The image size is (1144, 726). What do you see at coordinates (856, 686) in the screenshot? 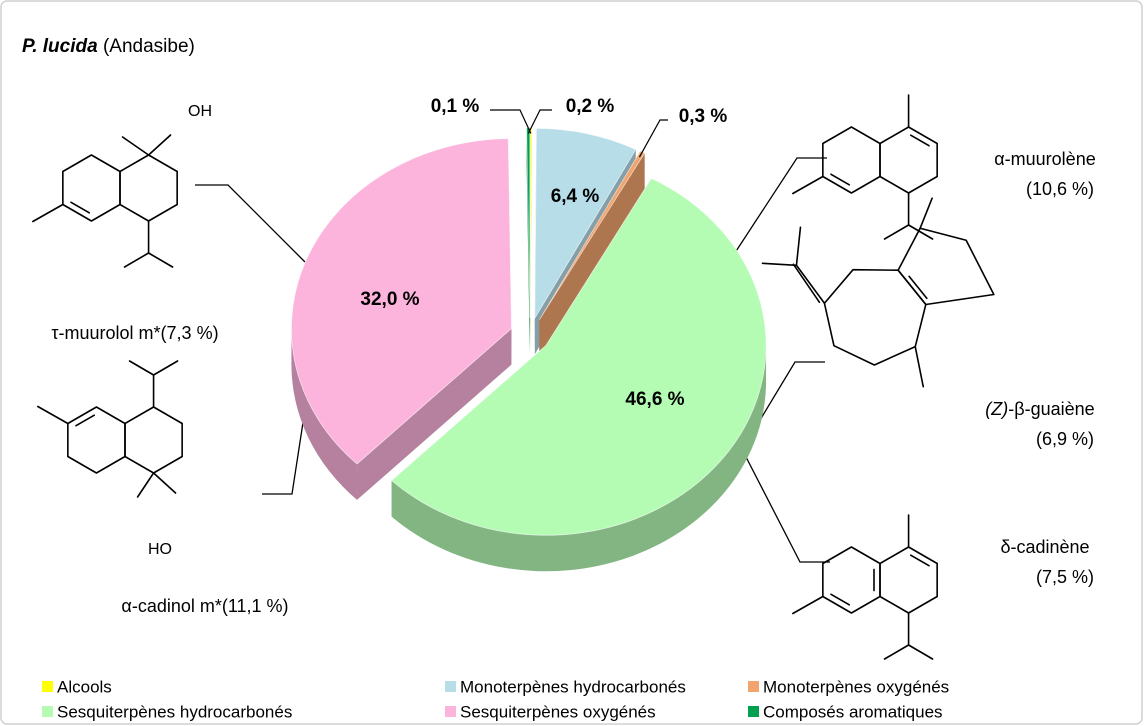
I see `legend-label: Monoterpènes oxygénés` at bounding box center [856, 686].